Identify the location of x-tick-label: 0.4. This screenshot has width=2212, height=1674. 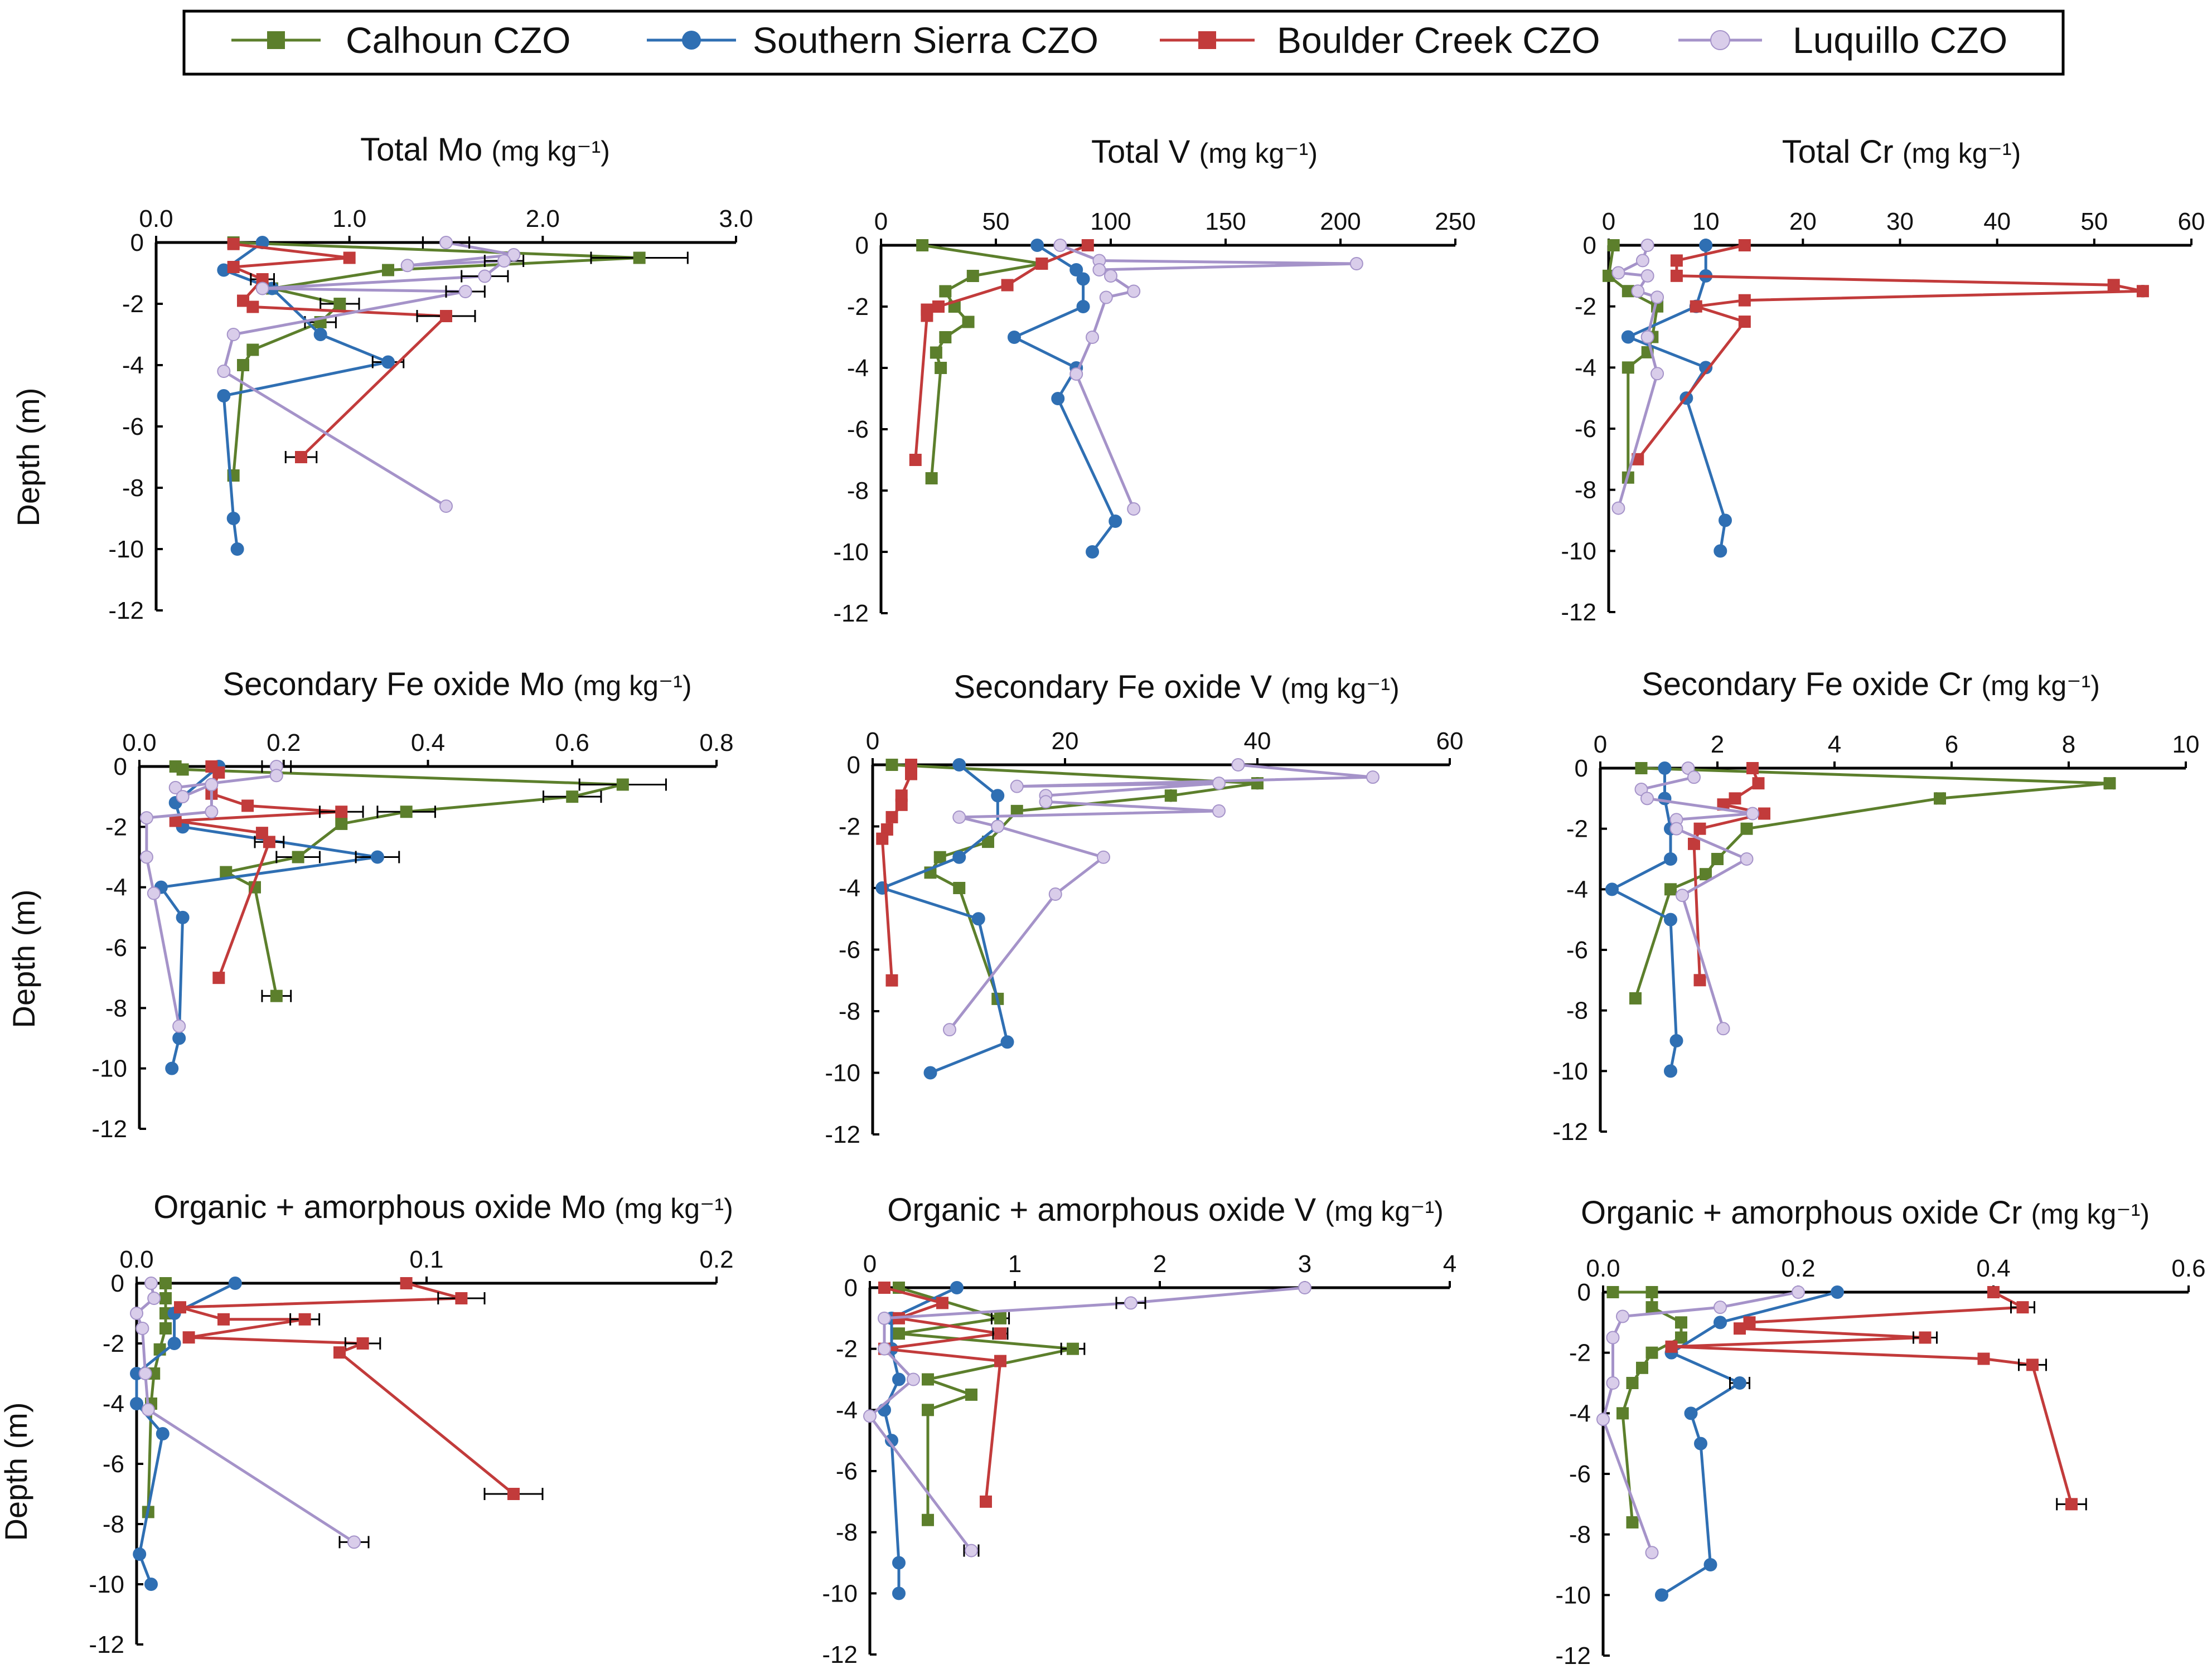
(1993, 1268).